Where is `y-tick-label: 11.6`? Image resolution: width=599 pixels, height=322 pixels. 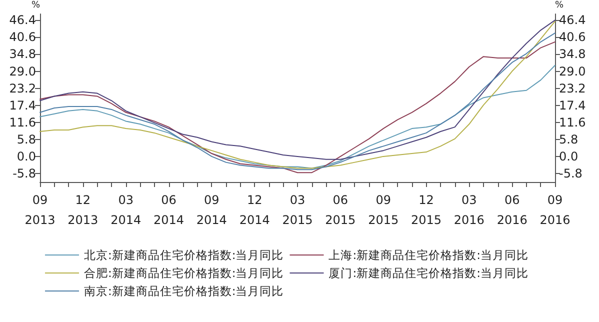 y-tick-label: 11.6 is located at coordinates (22, 122).